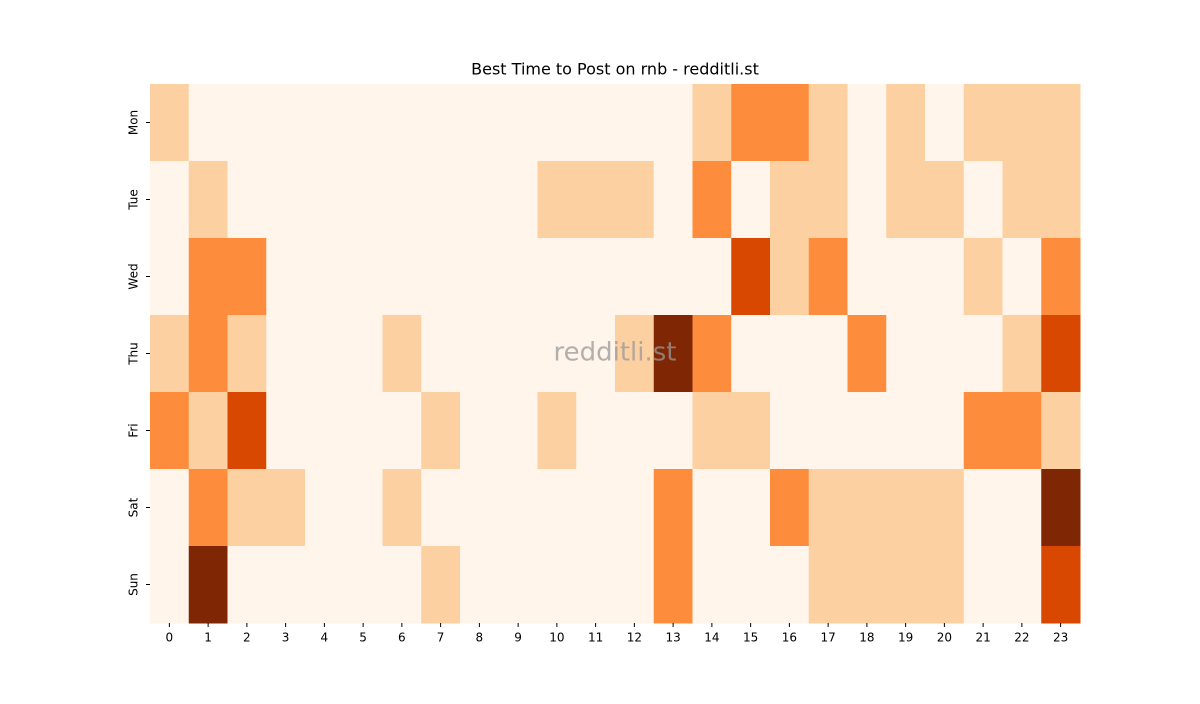 This screenshot has width=1200, height=704. Describe the element at coordinates (363, 638) in the screenshot. I see `x-tick-label: 5` at that location.